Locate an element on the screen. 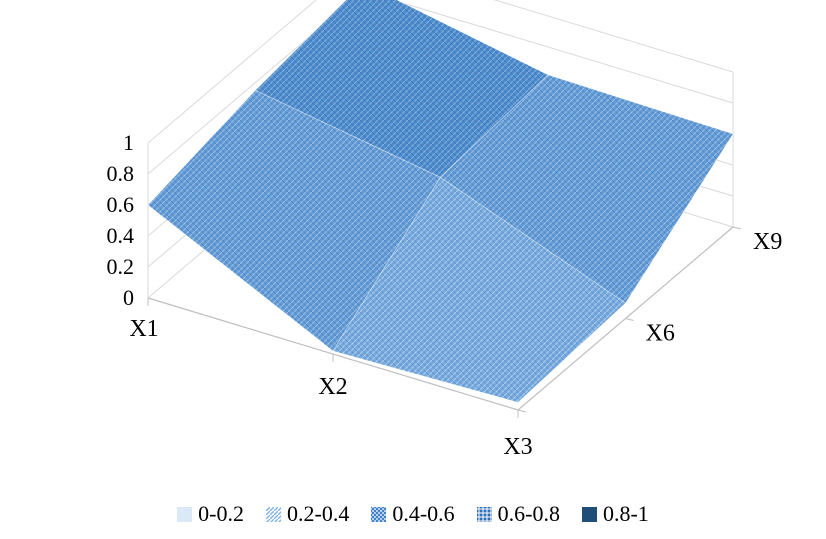  z-tick-label: 0.4 is located at coordinates (121, 235).